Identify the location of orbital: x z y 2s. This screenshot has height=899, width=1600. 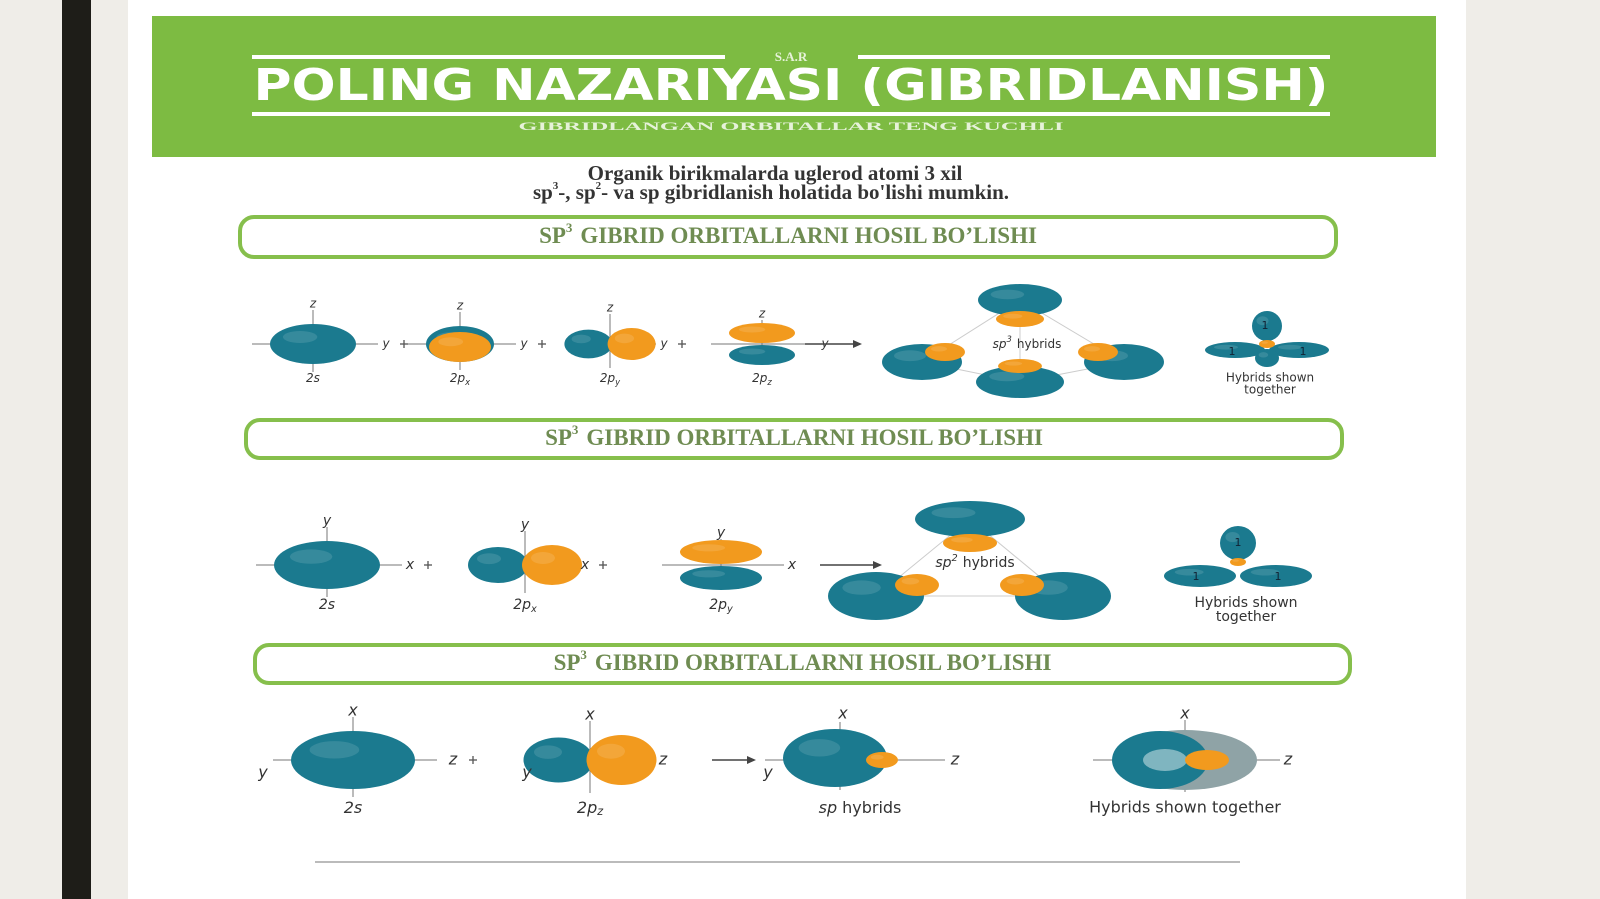
(367, 759).